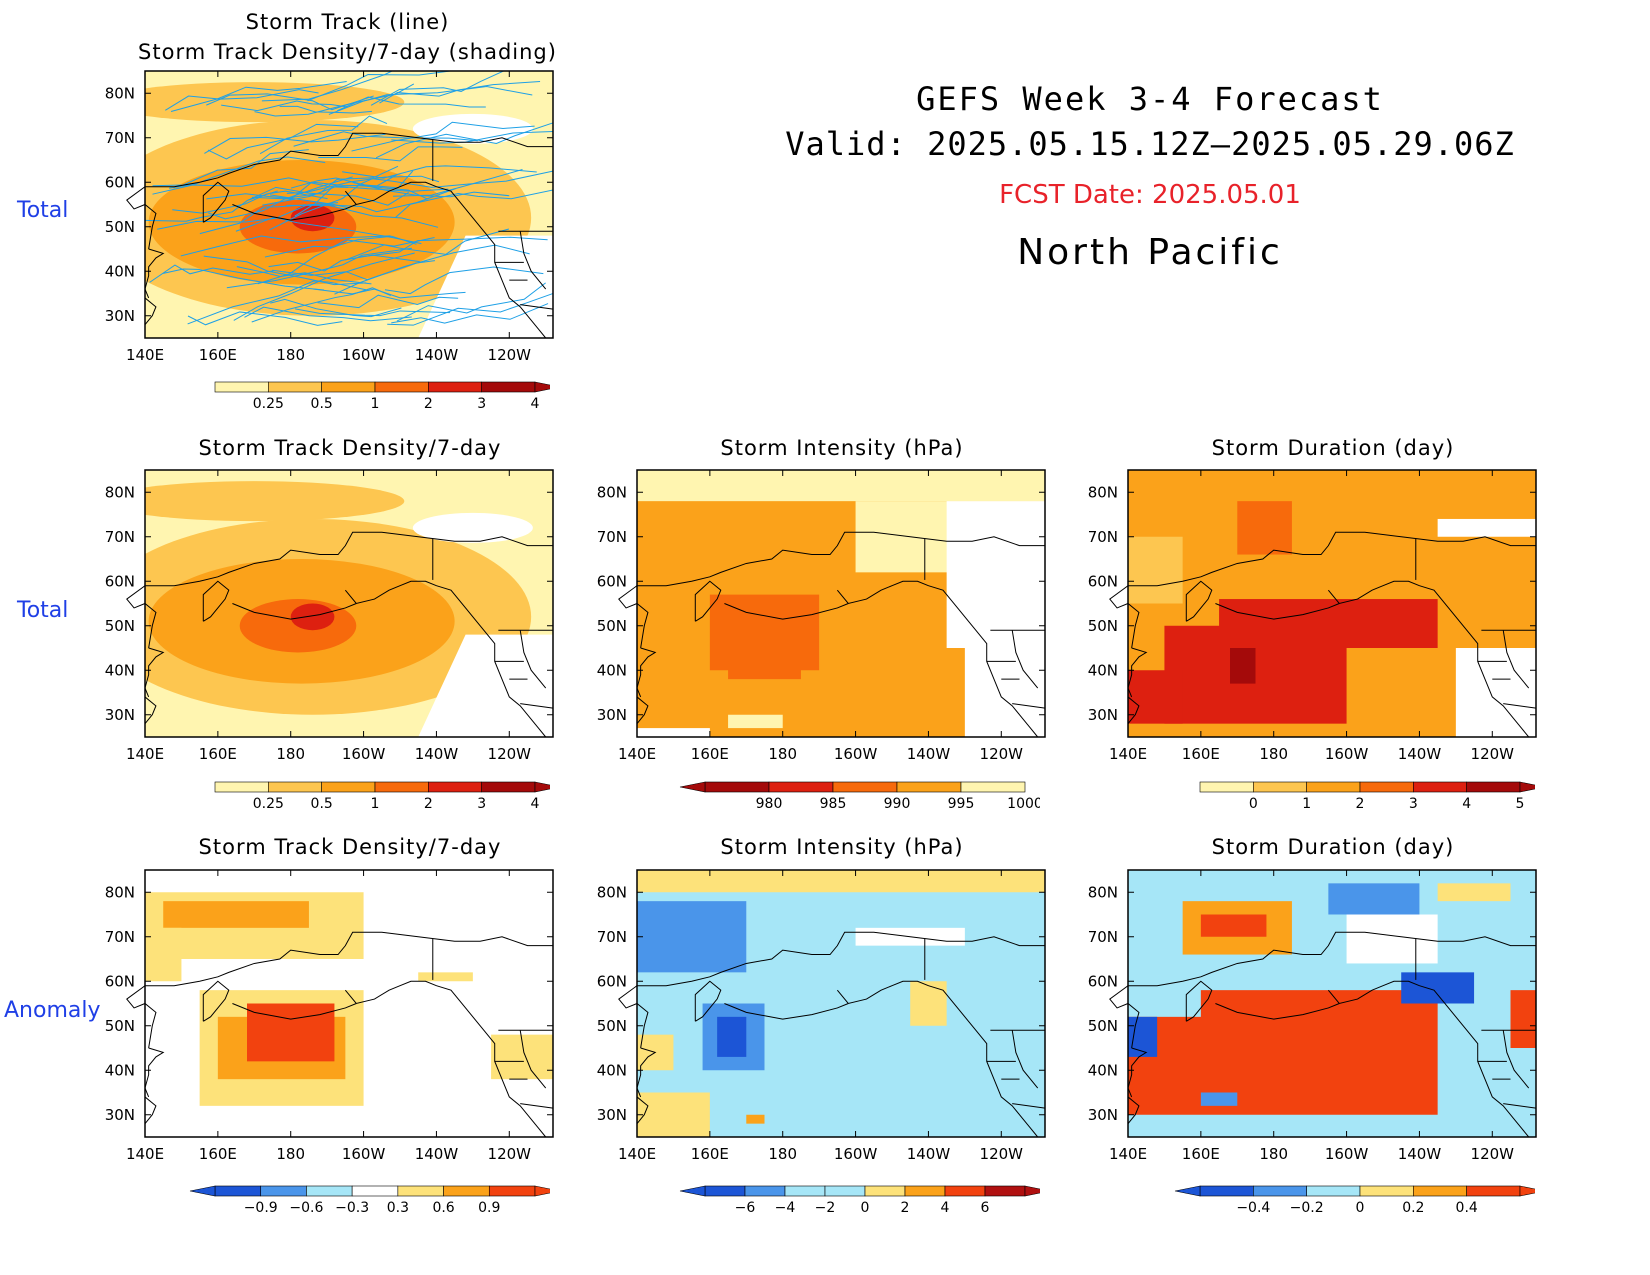  I want to click on colorbar-density: 0.25 0.5 1 2 3 4, so click(382, 794).